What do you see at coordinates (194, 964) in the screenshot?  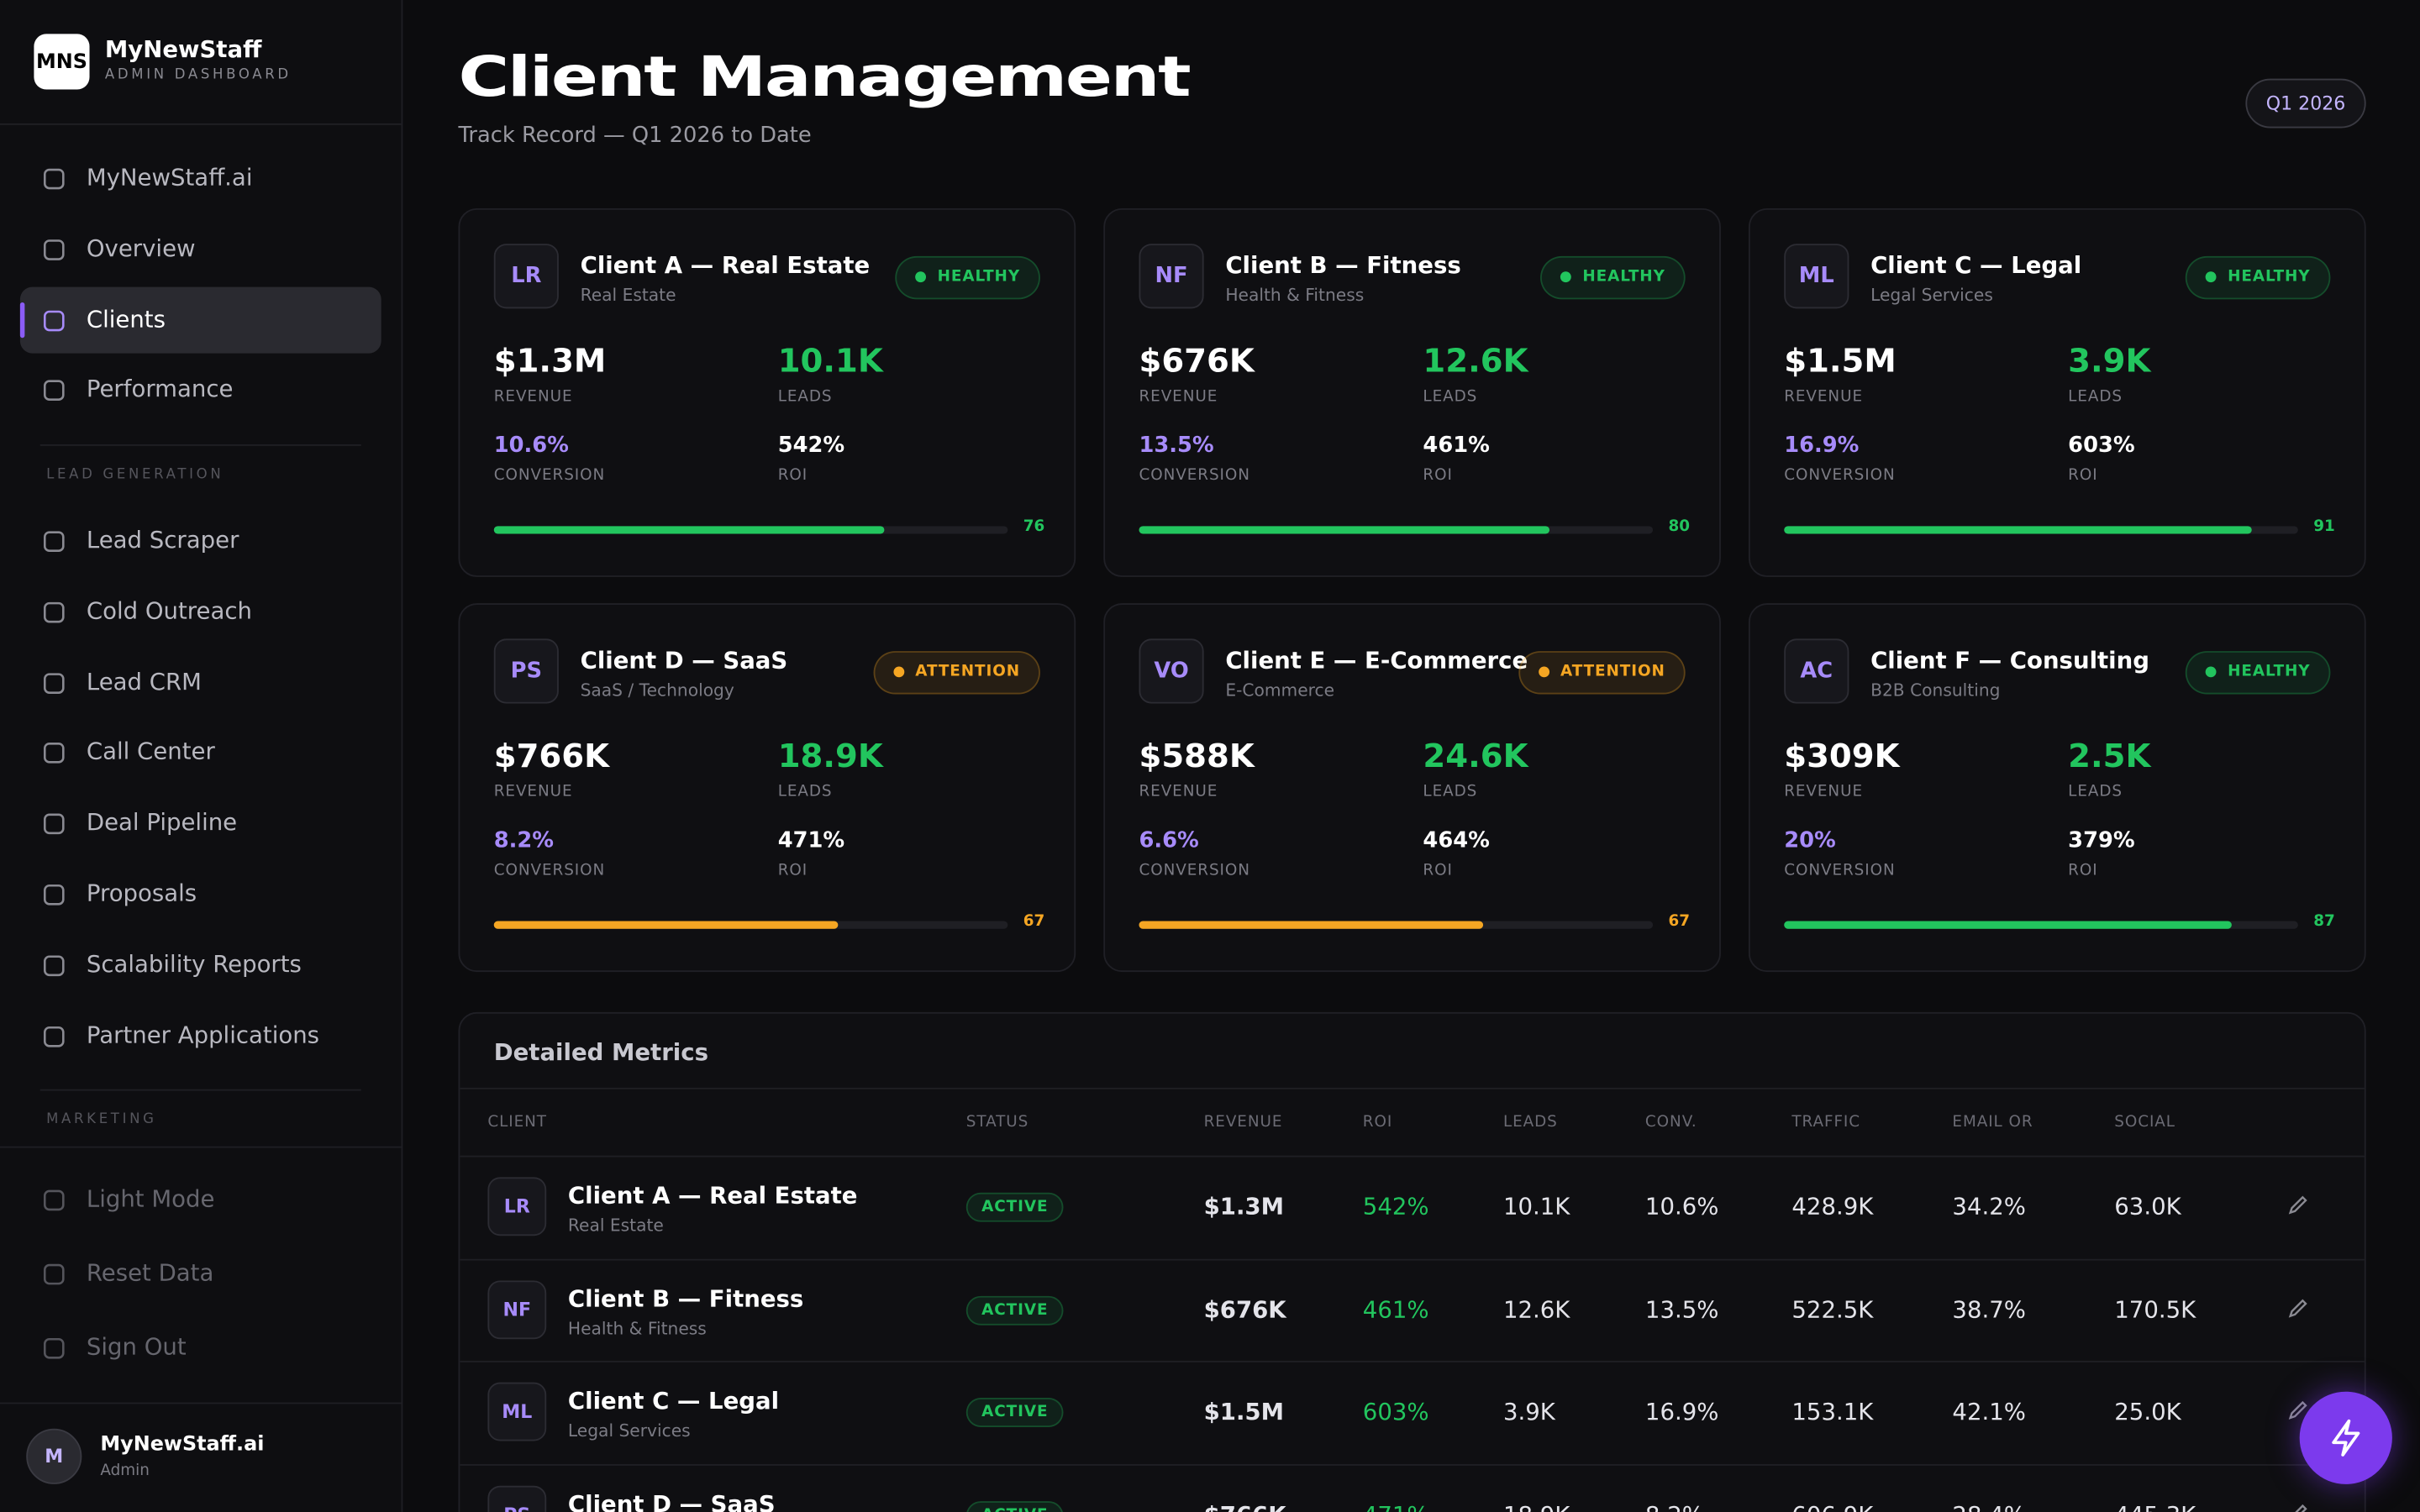 I see `nav-item: Scalability Reports` at bounding box center [194, 964].